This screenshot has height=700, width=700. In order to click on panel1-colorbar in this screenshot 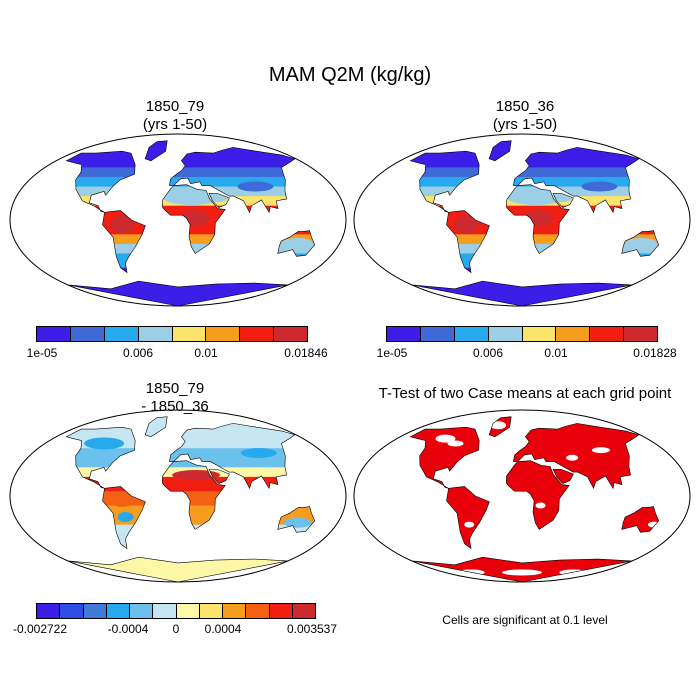, I will do `click(172, 334)`.